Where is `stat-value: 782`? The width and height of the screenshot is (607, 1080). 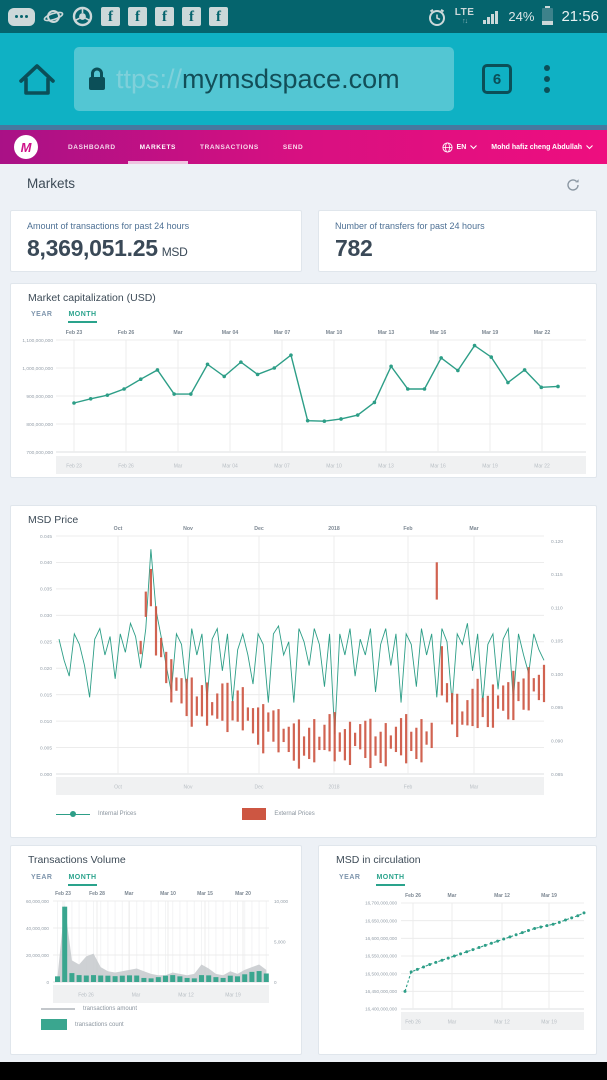 stat-value: 782 is located at coordinates (354, 248).